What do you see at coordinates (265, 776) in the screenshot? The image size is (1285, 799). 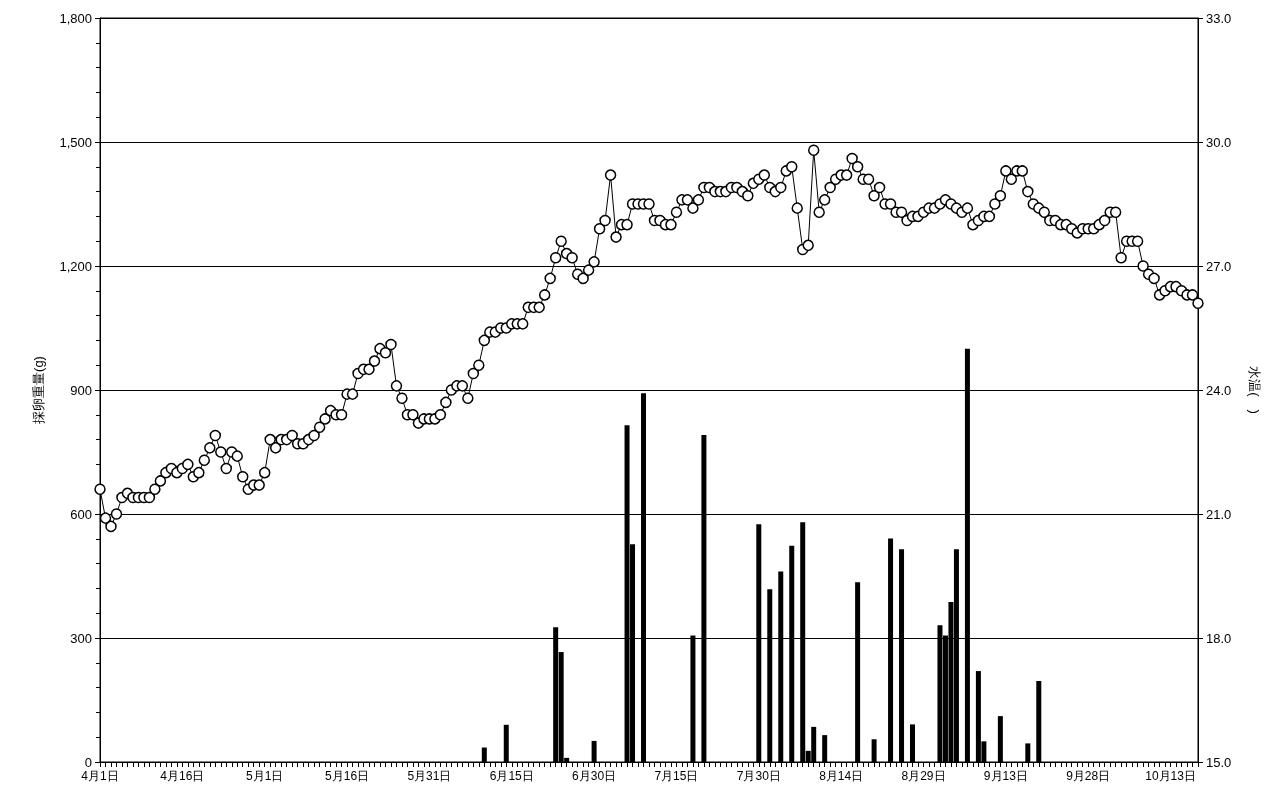 I see `x-tick-label: 5月1日` at bounding box center [265, 776].